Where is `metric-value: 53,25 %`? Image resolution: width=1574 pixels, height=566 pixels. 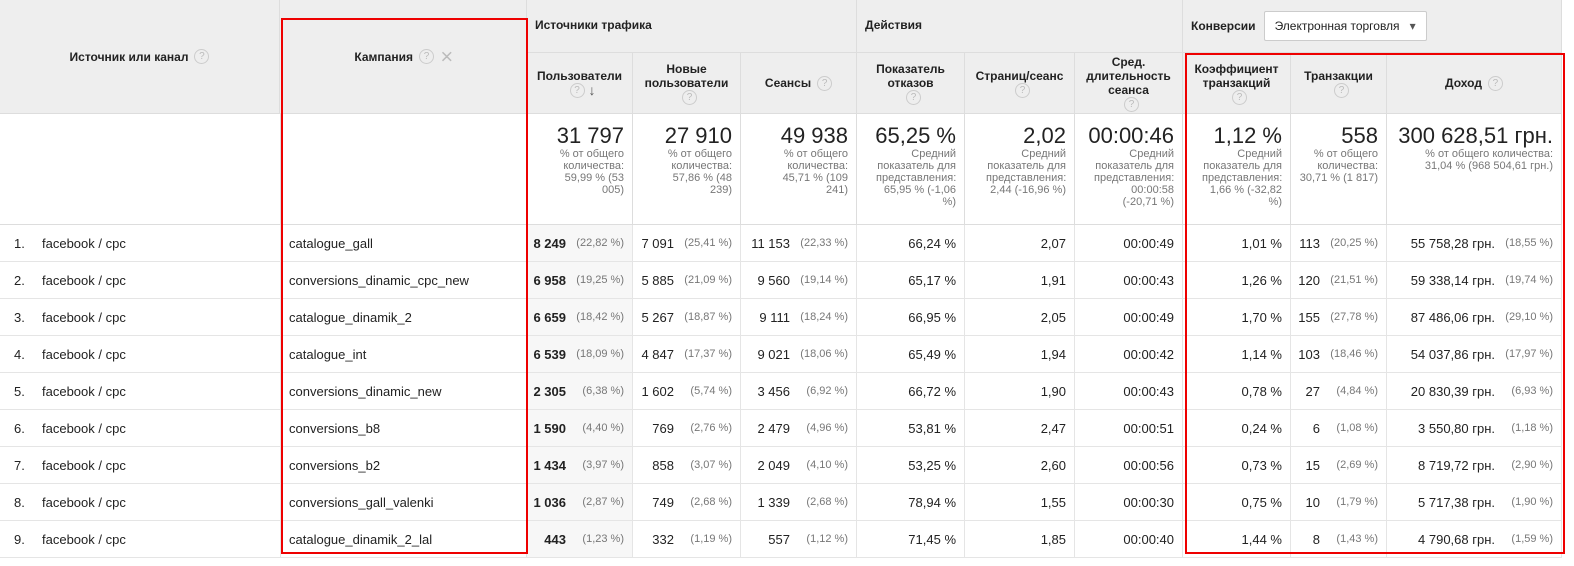
metric-value: 53,25 % is located at coordinates (932, 465).